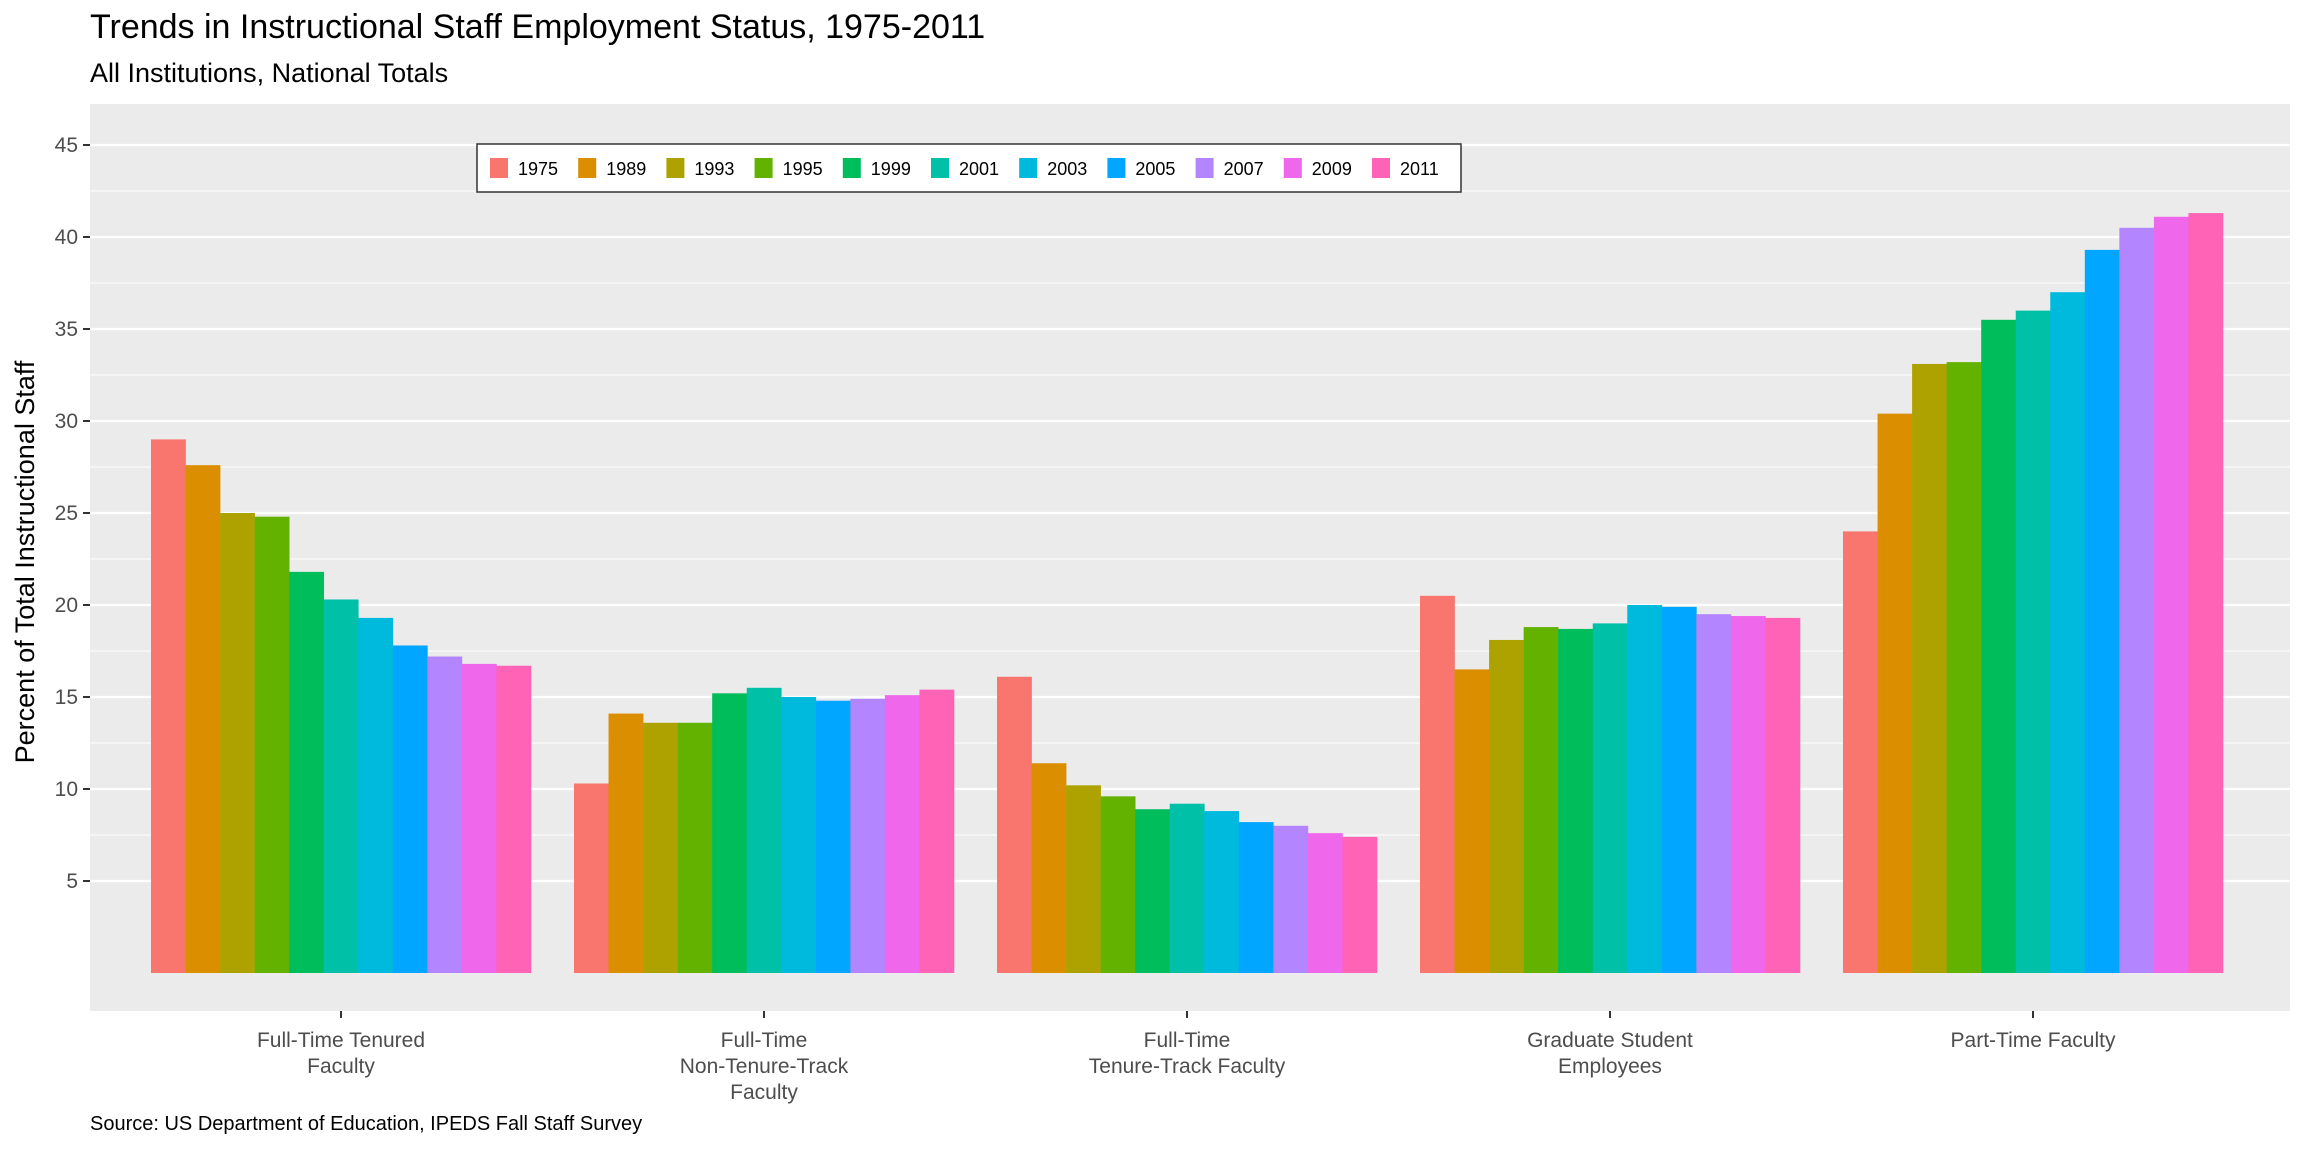 Image resolution: width=2304 pixels, height=1152 pixels. I want to click on legend-key-1993, so click(675, 168).